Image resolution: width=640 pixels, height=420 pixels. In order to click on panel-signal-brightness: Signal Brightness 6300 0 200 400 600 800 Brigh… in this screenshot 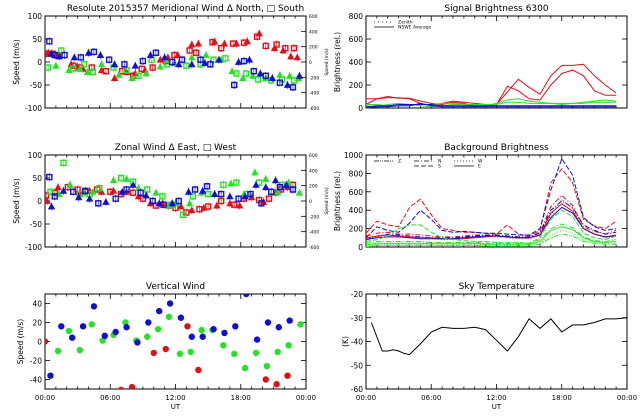, I will do `click(480, 58)`.